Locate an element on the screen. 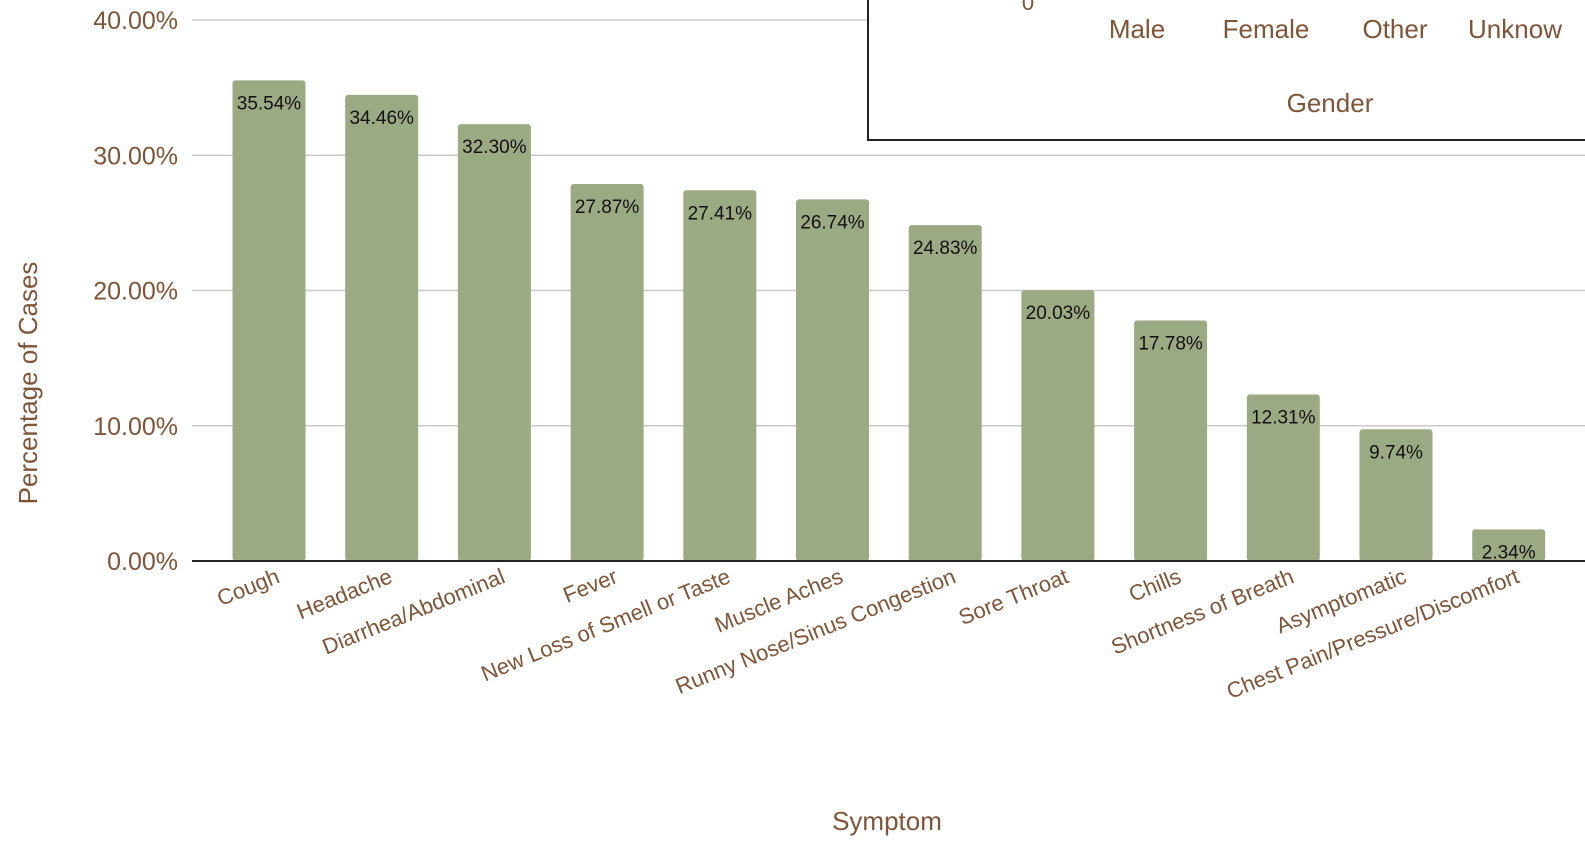  y-tick-label: 0.00% is located at coordinates (142, 562).